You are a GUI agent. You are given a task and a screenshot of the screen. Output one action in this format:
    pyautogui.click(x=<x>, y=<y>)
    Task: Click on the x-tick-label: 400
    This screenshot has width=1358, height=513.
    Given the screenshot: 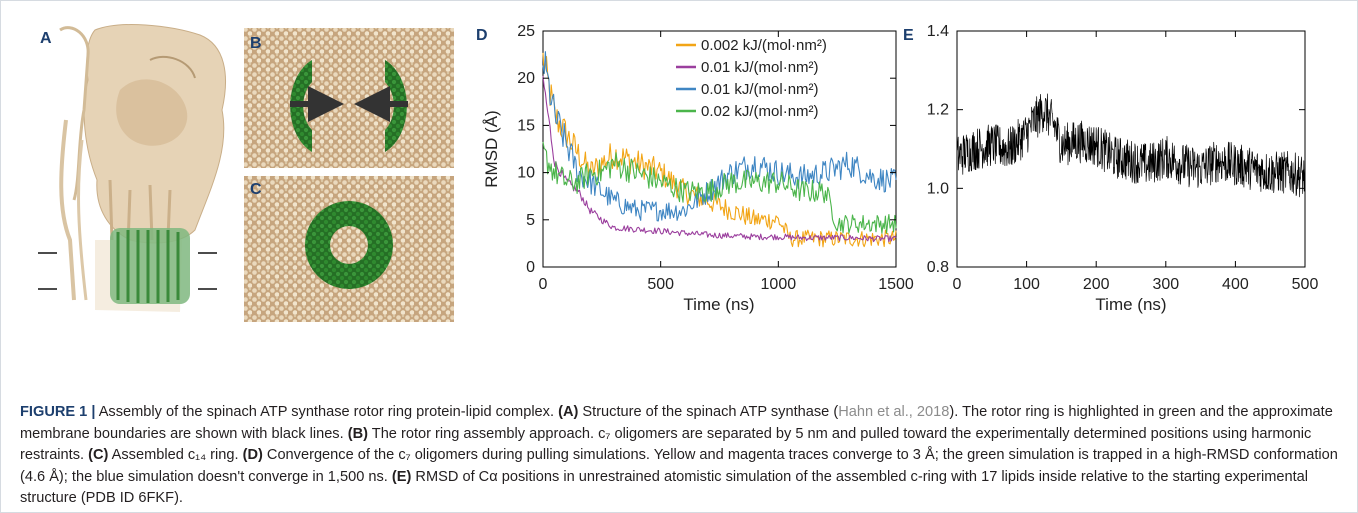 What is the action you would take?
    pyautogui.click(x=1235, y=284)
    